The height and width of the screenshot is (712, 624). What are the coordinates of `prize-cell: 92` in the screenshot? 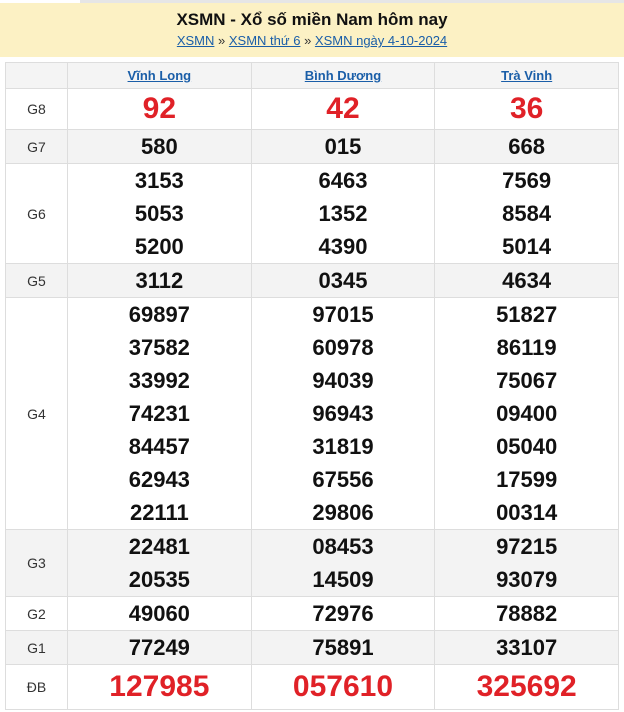 It's located at (159, 109).